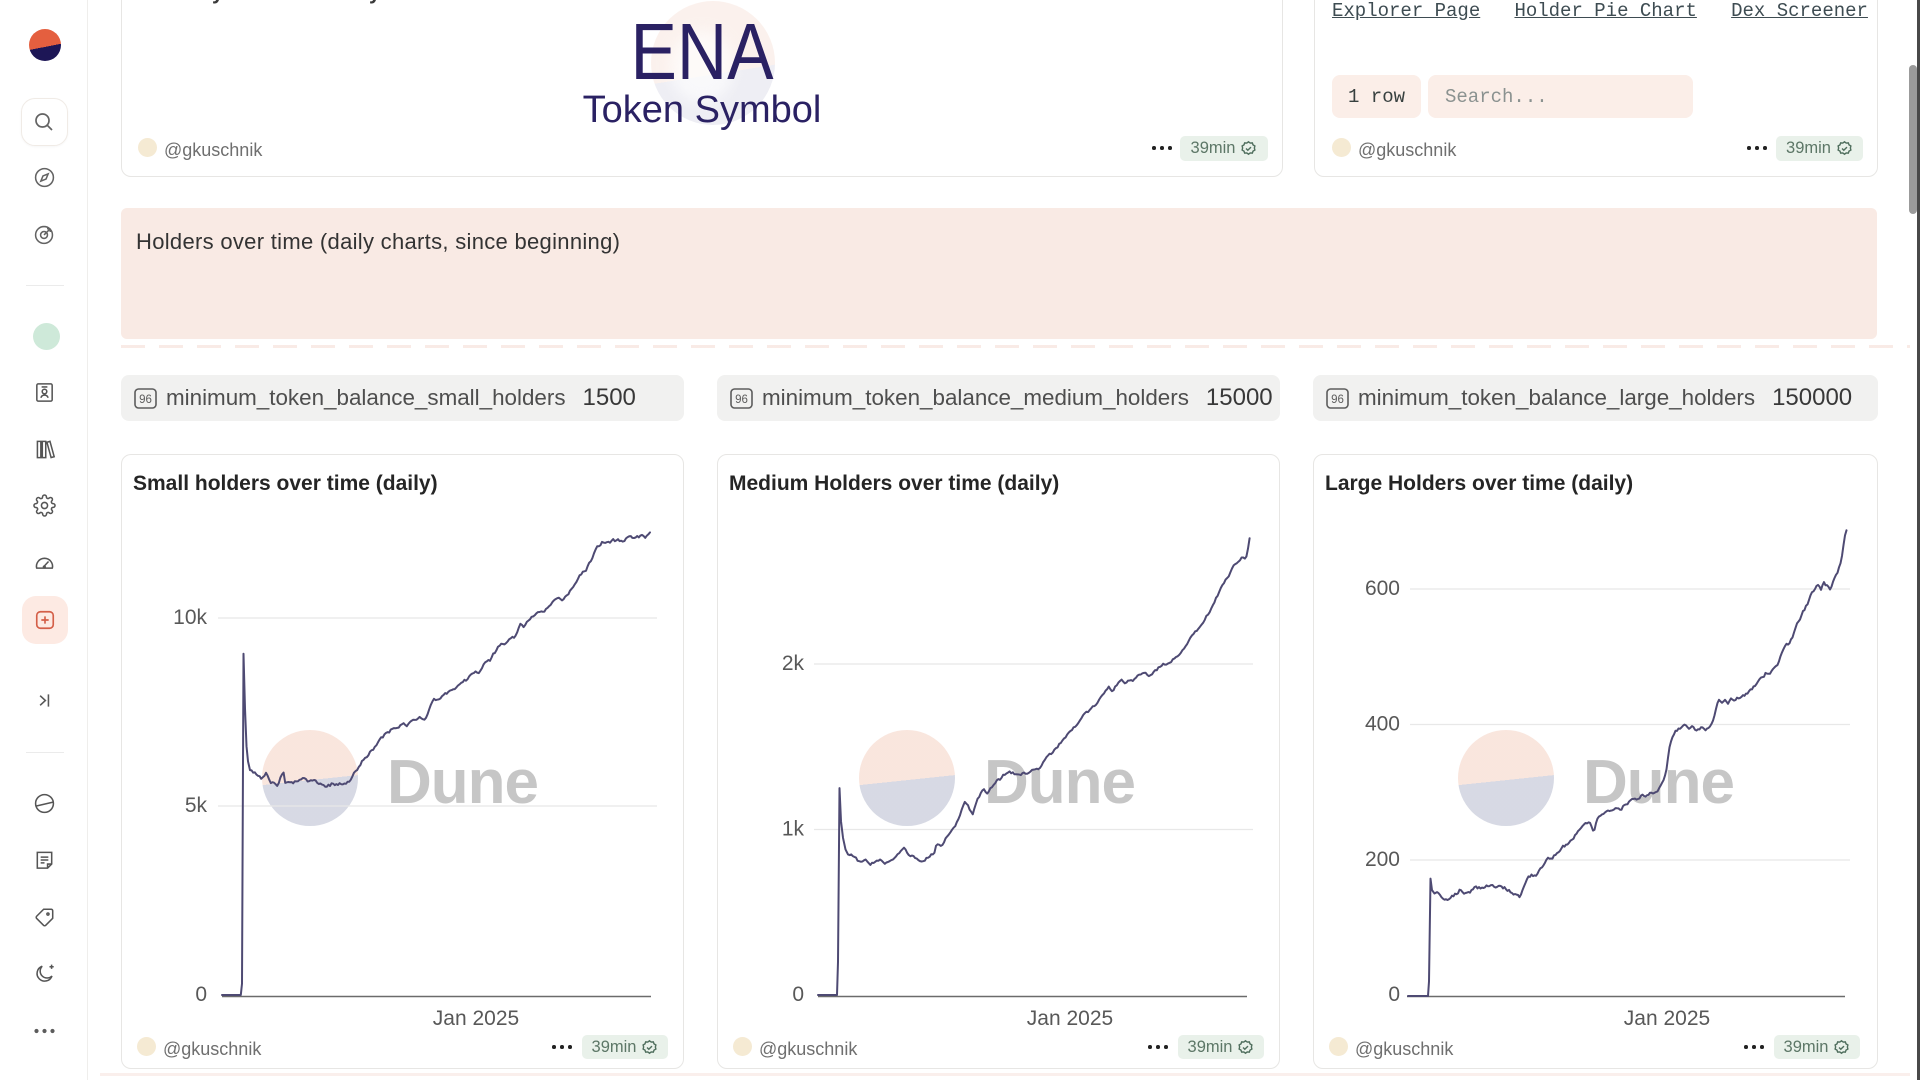  I want to click on svg-text: 1k, so click(793, 829).